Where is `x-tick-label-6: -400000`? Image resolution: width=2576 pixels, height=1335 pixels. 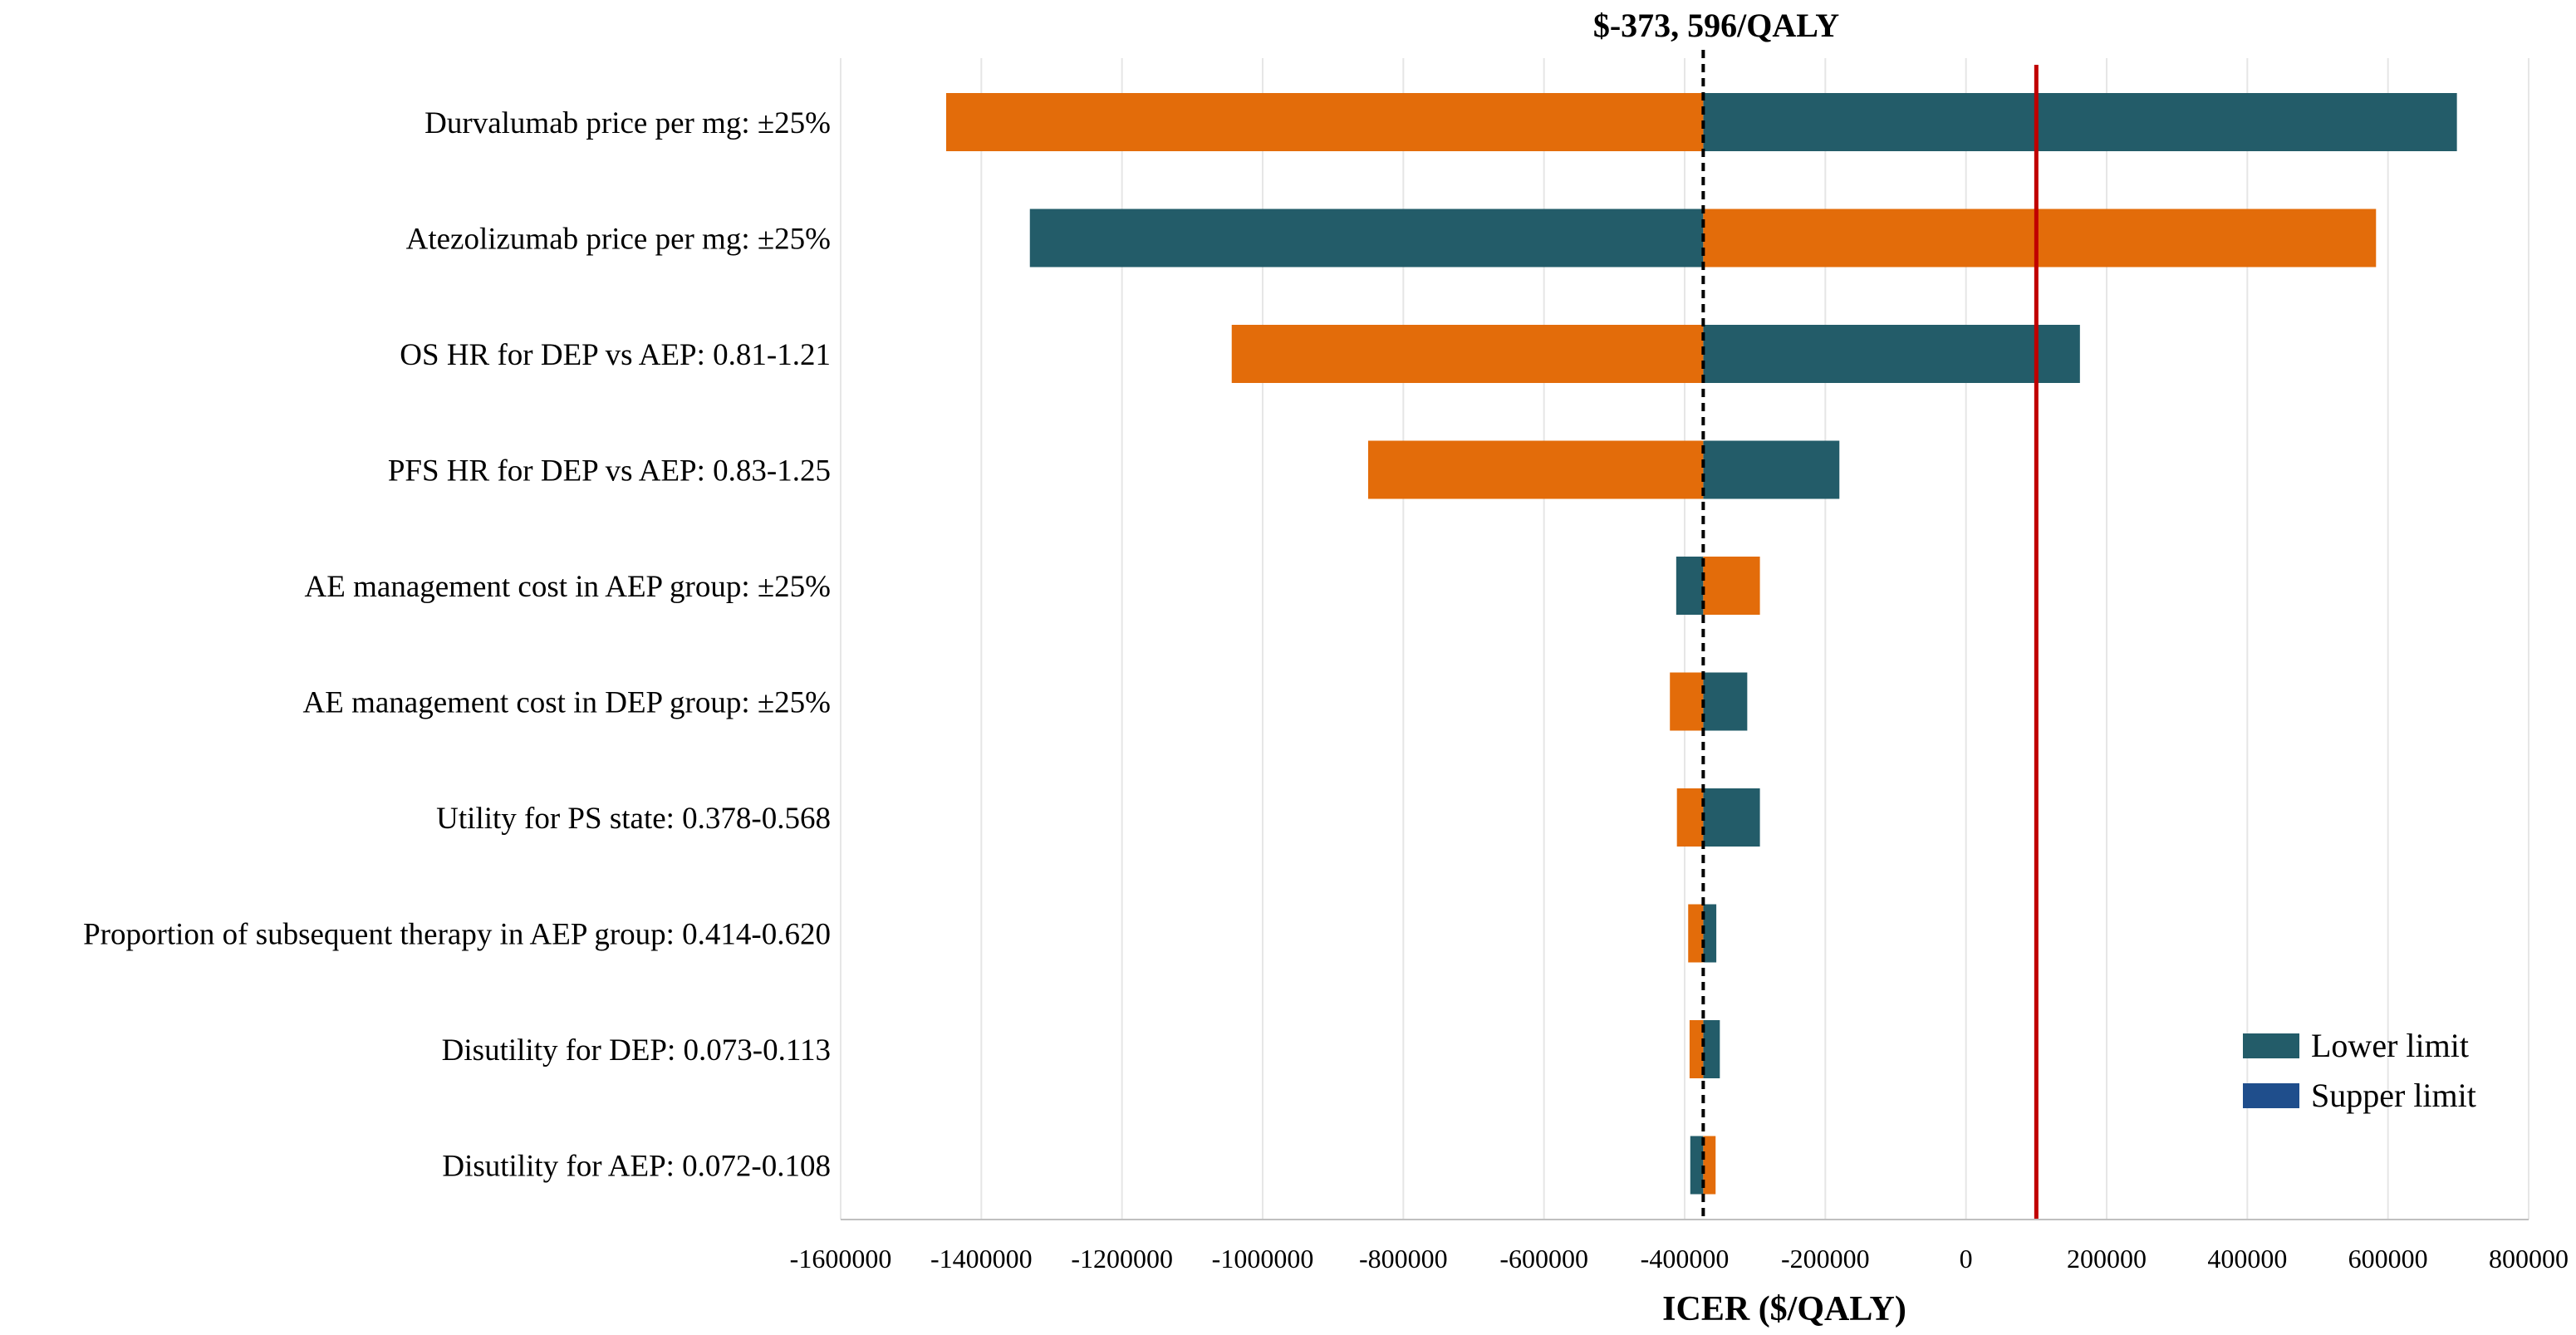 x-tick-label-6: -400000 is located at coordinates (1685, 1259).